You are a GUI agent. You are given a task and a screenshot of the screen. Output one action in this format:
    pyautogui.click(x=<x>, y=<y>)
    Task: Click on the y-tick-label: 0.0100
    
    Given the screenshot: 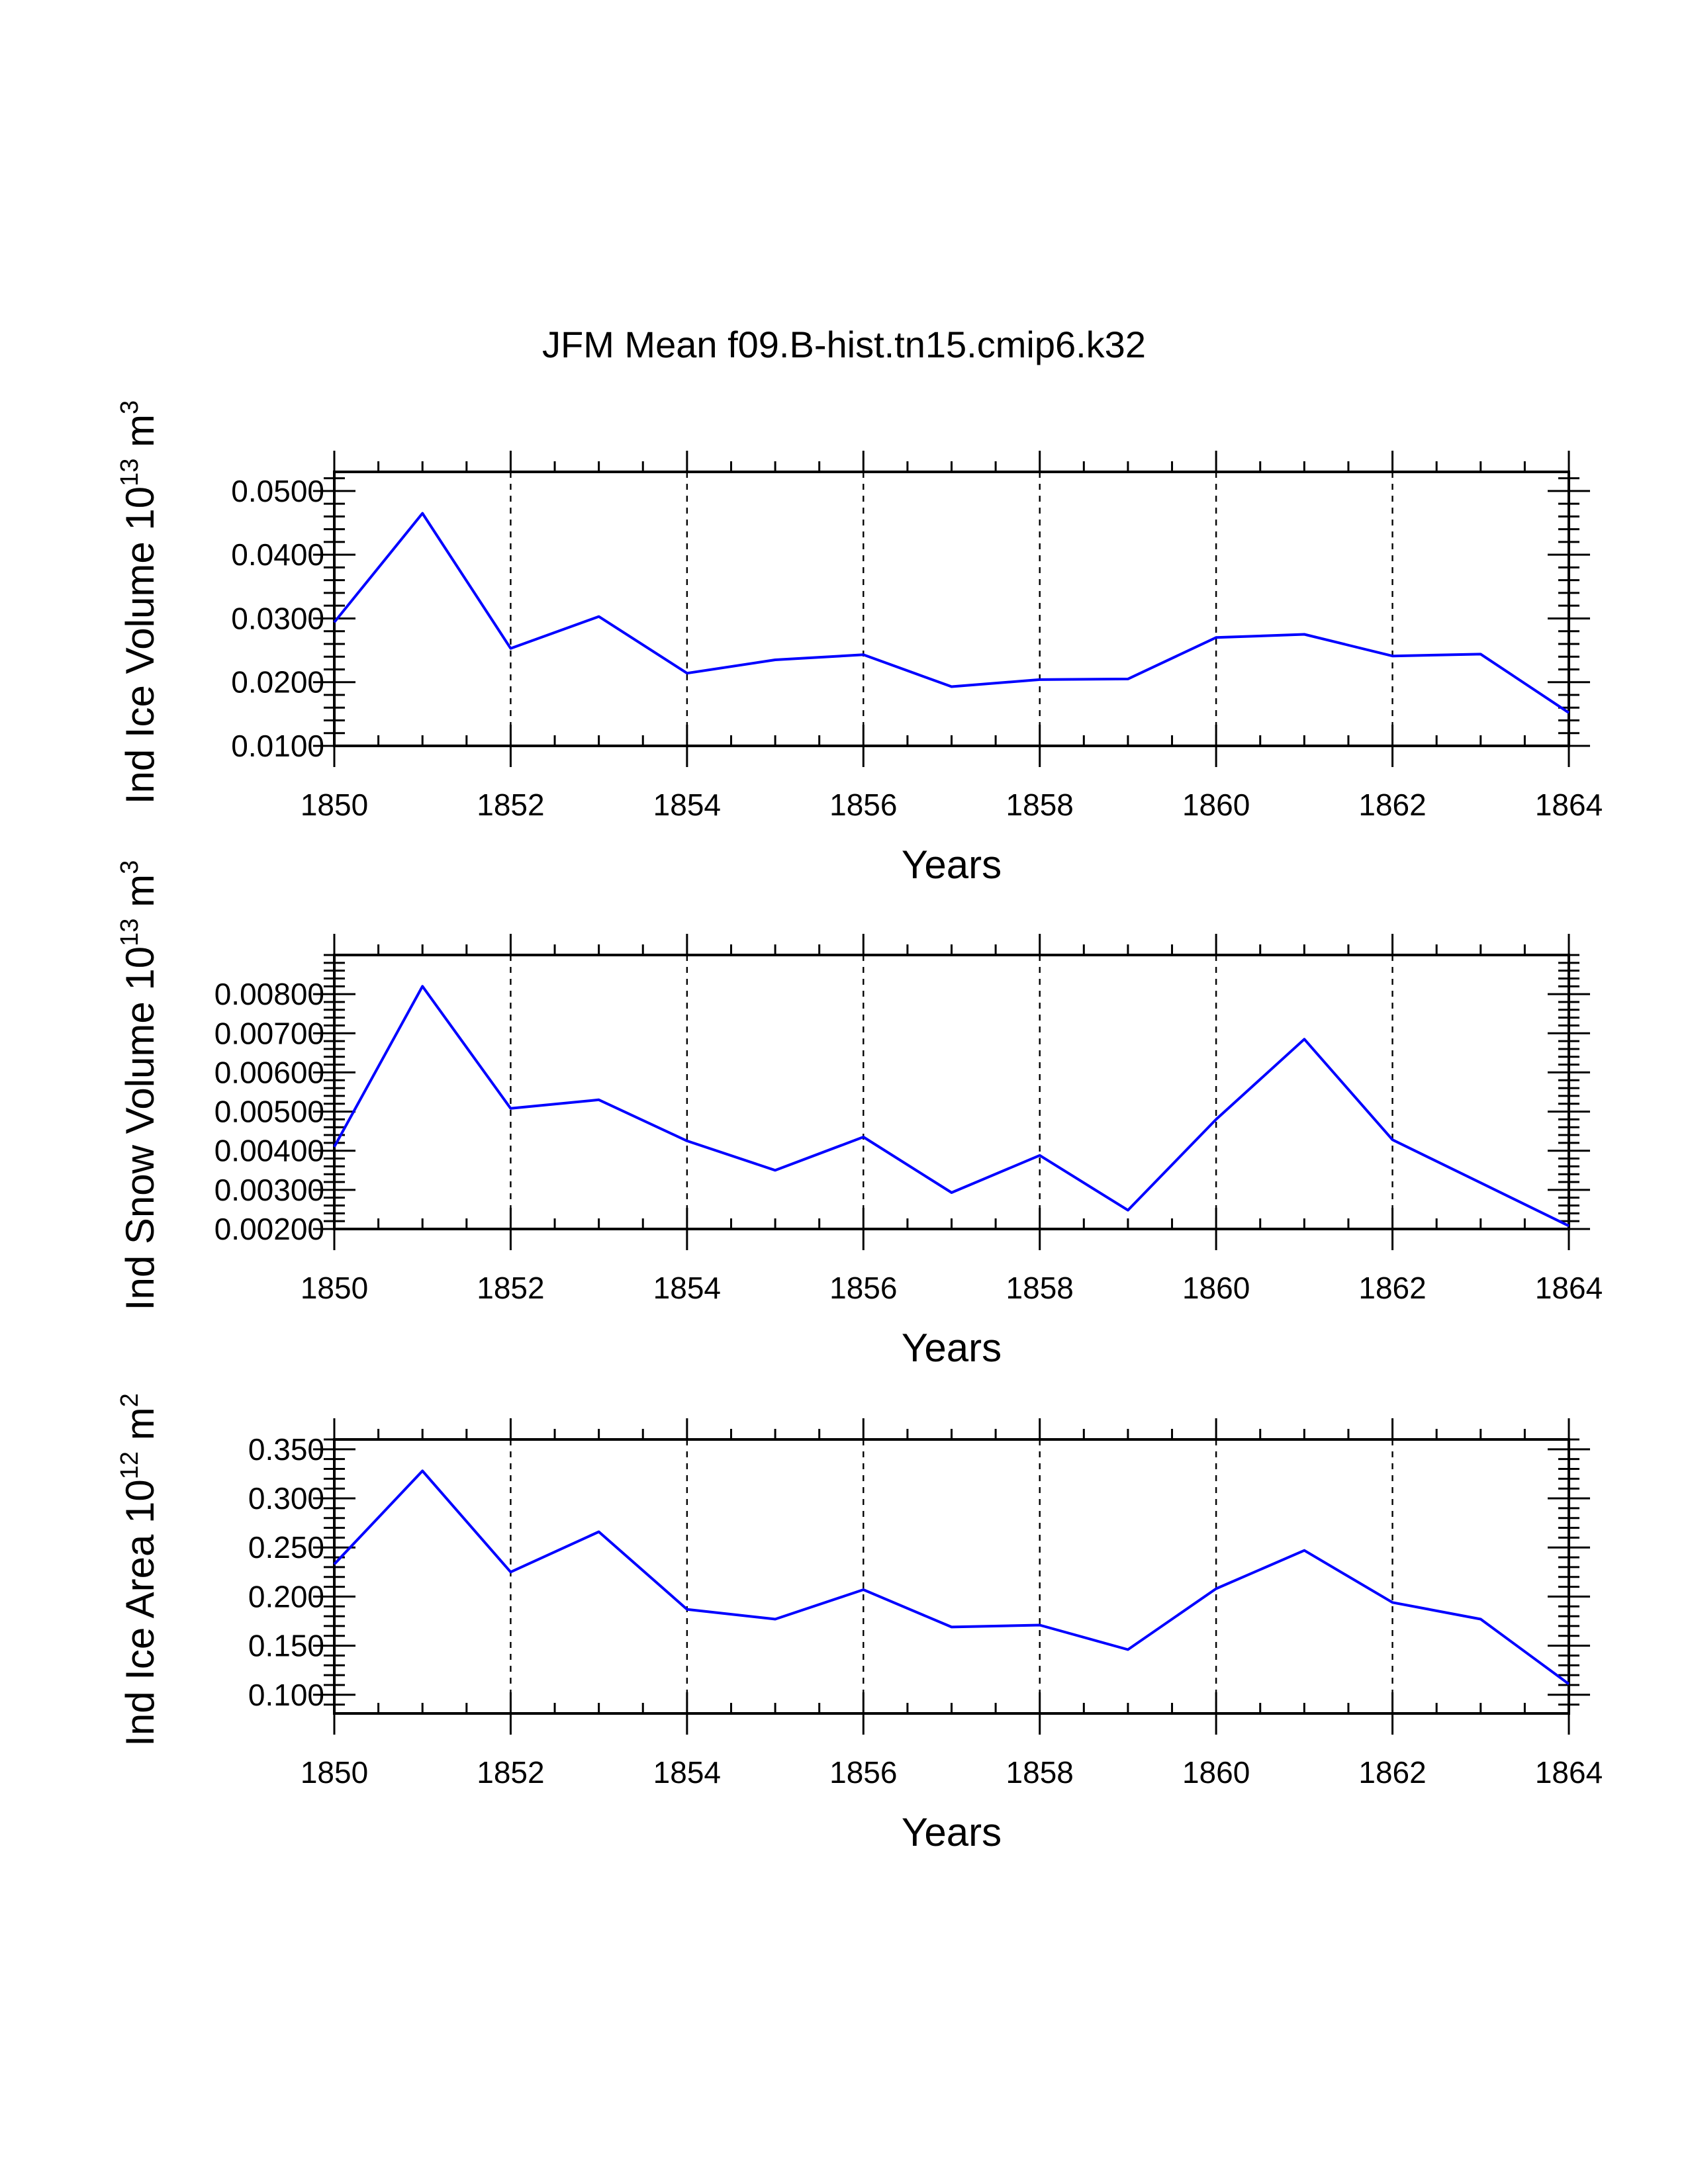 What is the action you would take?
    pyautogui.click(x=277, y=746)
    